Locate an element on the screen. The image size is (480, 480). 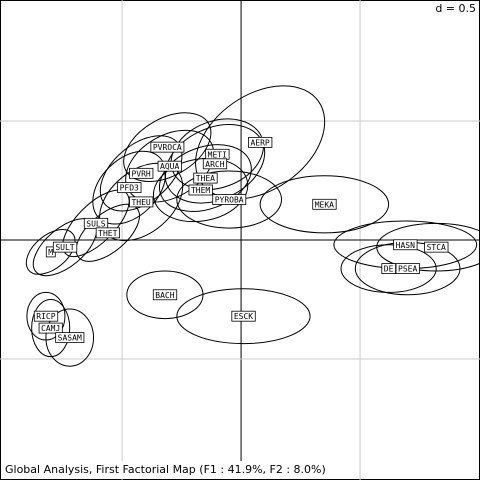
group-label: DE is located at coordinates (389, 269).